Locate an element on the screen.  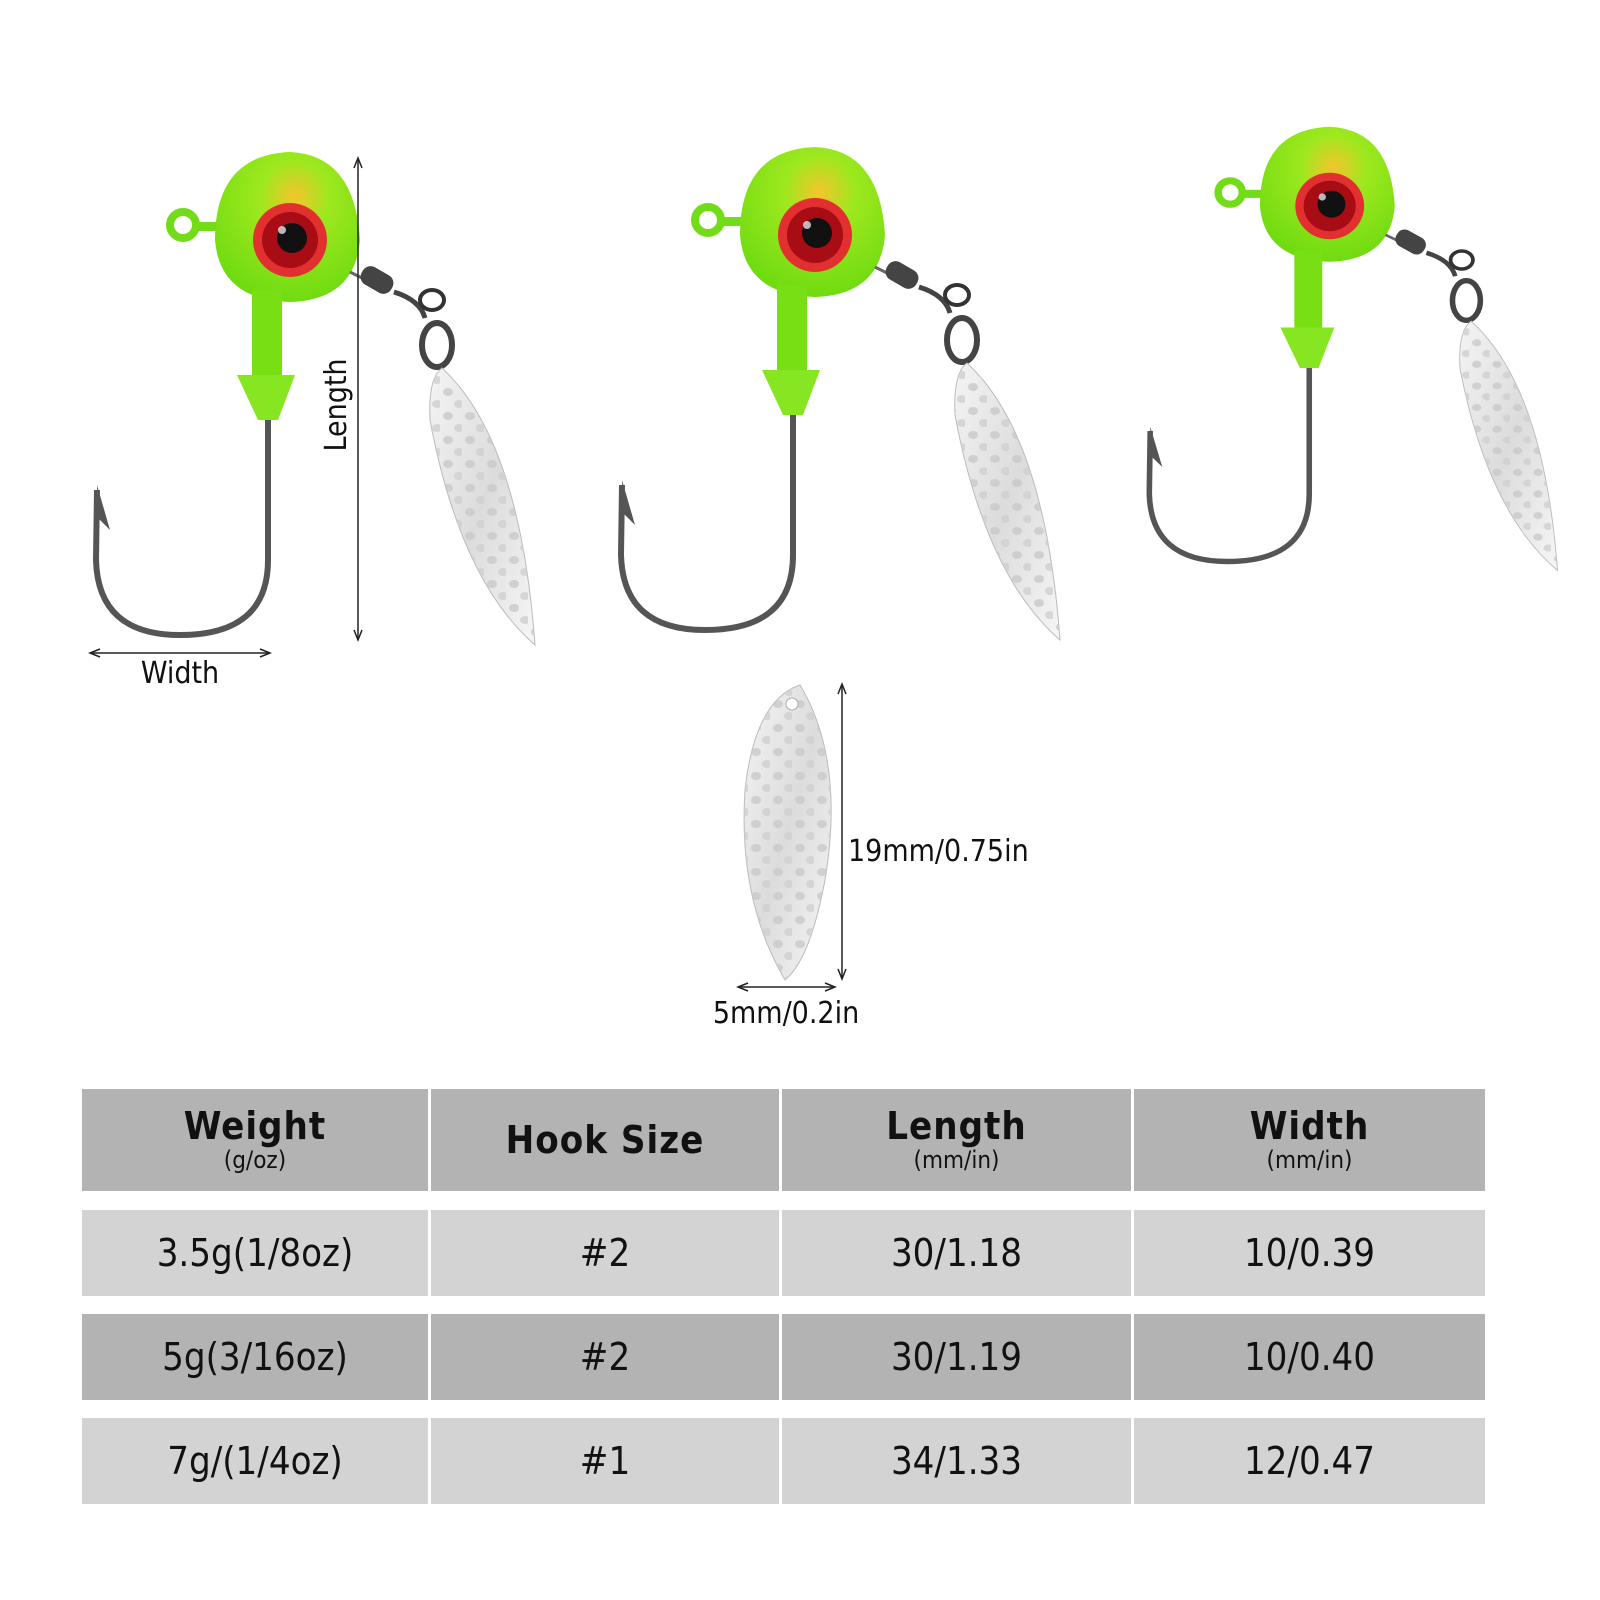
header-unit: (g/oz) is located at coordinates (255, 1160).